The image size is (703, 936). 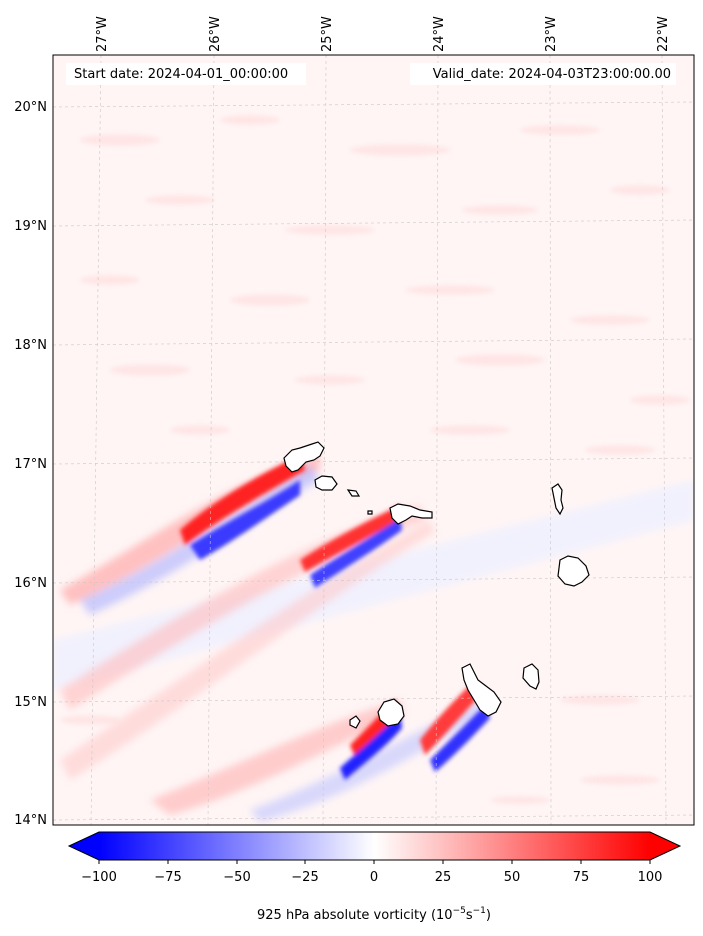 I want to click on colorbar-tick-label: −100, so click(x=99, y=877).